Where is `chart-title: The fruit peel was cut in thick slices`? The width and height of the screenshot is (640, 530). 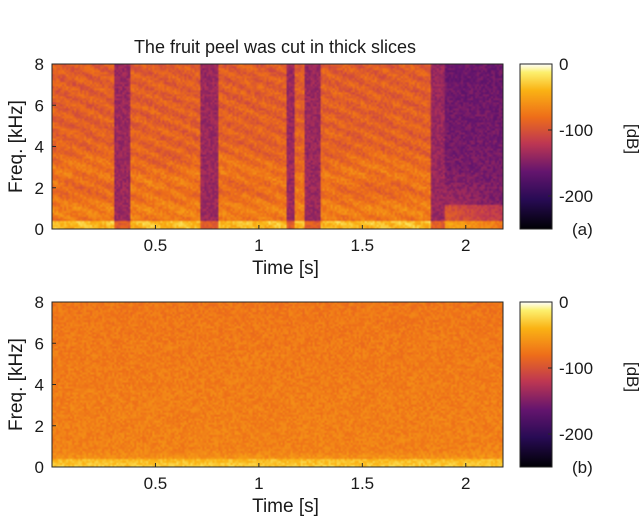
chart-title: The fruit peel was cut in thick slices is located at coordinates (275, 47).